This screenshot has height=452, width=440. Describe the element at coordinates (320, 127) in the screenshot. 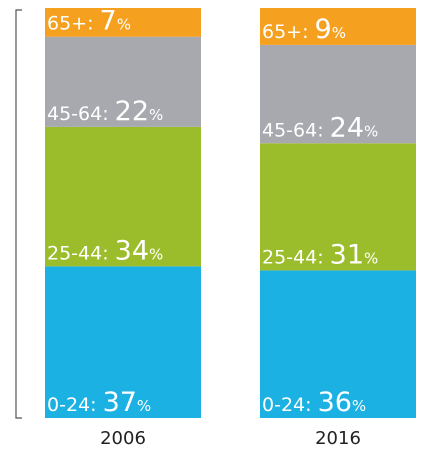

I see `segment-label: 45-64: 24%` at that location.